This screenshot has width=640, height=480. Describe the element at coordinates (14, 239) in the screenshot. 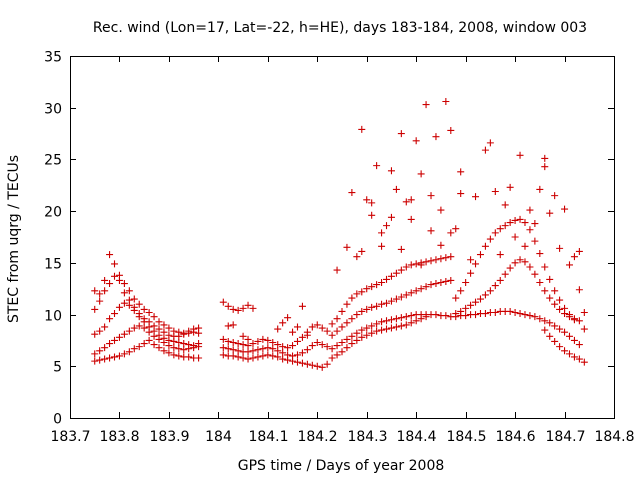

I see `y-axis-label: STEC from uqrg / TECUs` at that location.